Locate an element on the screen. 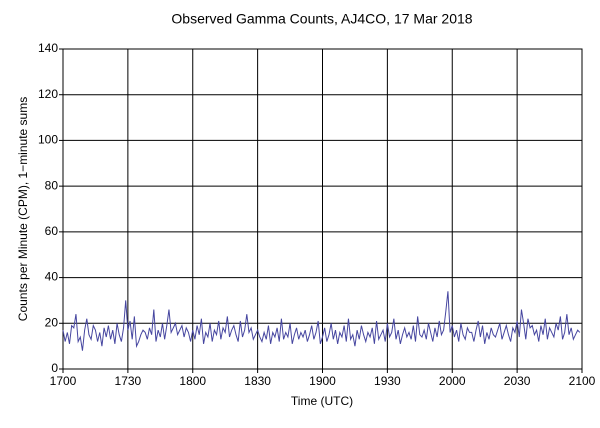 Image resolution: width=600 pixels, height=428 pixels. y-tick-label: 100 is located at coordinates (48, 140).